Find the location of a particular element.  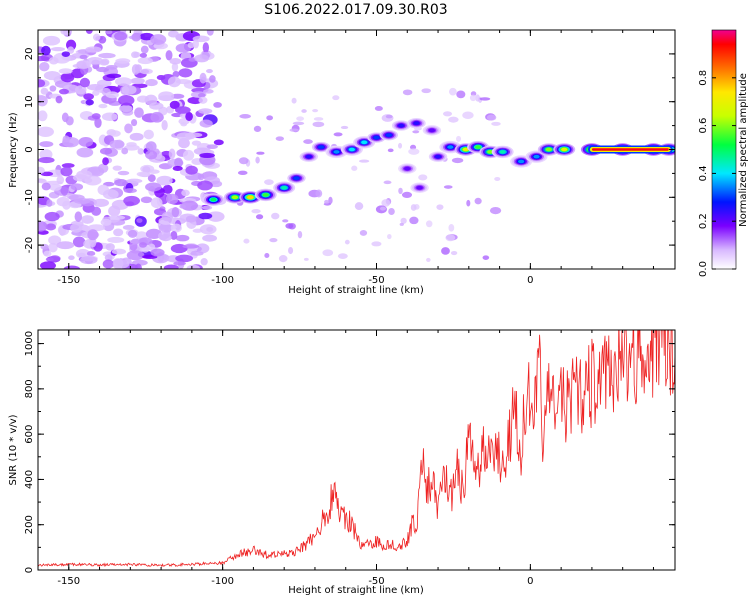

colorbar-tick-label: 0.8 is located at coordinates (703, 78).